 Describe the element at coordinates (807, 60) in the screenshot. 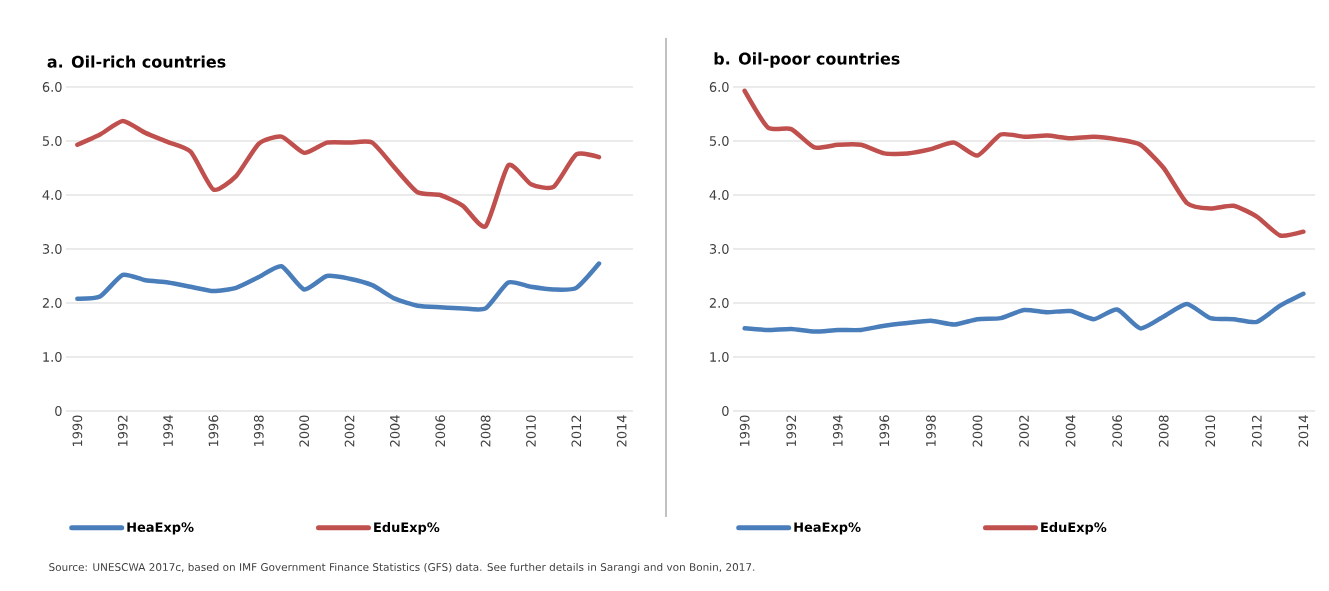

I see `chart-title: b. Oil-poor countries` at that location.